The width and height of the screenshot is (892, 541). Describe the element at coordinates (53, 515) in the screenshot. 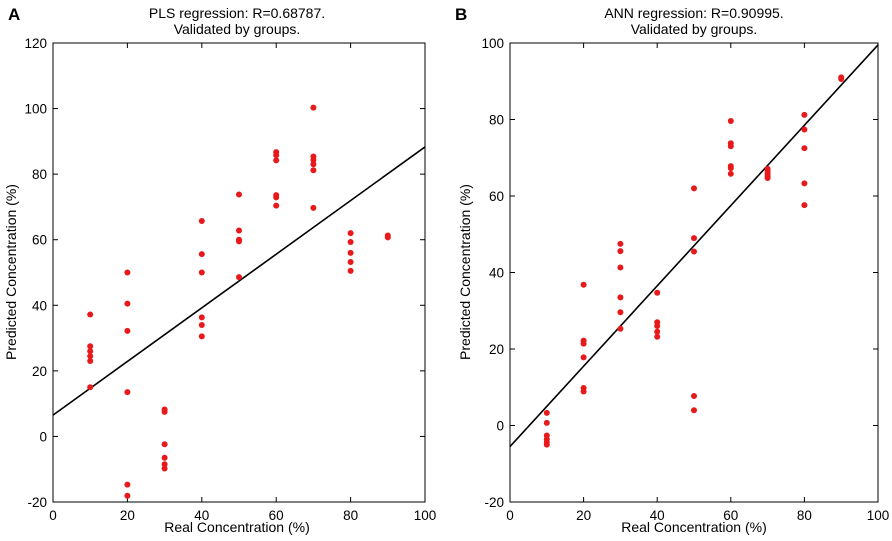

I see `x-tick-label-a: 0` at that location.